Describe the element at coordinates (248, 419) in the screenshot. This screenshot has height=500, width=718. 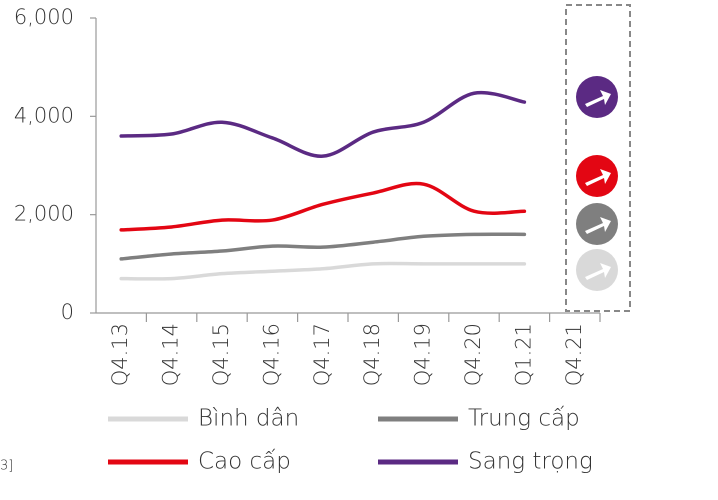
I see `legend-label: Bình dân` at that location.